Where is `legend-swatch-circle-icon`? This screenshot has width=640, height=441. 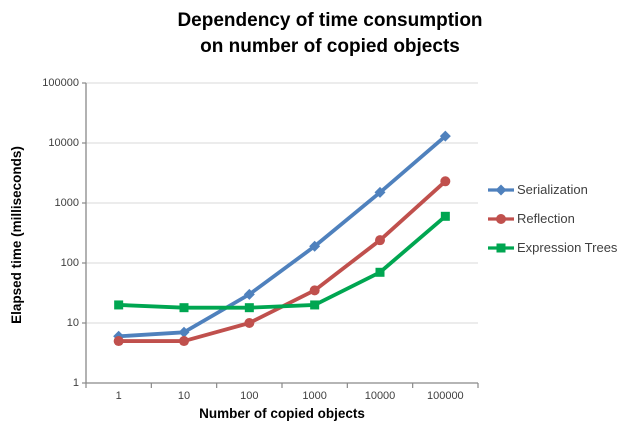
legend-swatch-circle-icon is located at coordinates (501, 218).